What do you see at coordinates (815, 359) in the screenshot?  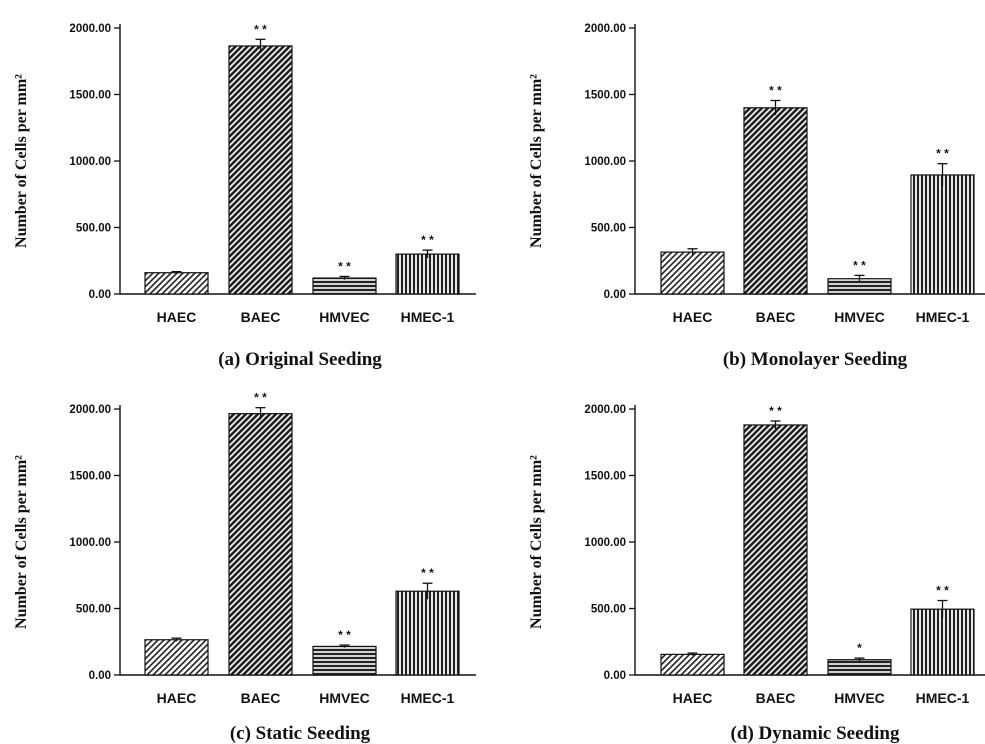 I see `panel-caption: (b) Monolayer Seeding` at bounding box center [815, 359].